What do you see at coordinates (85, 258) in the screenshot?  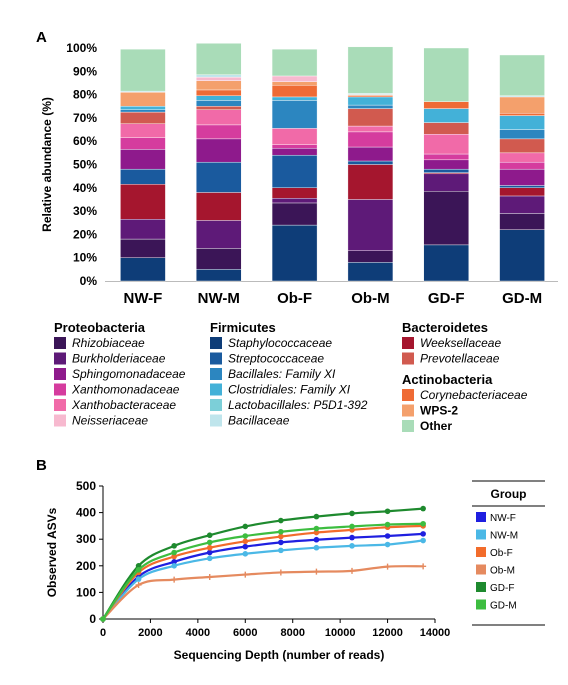 I see `y-tick-label: 10%` at bounding box center [85, 258].